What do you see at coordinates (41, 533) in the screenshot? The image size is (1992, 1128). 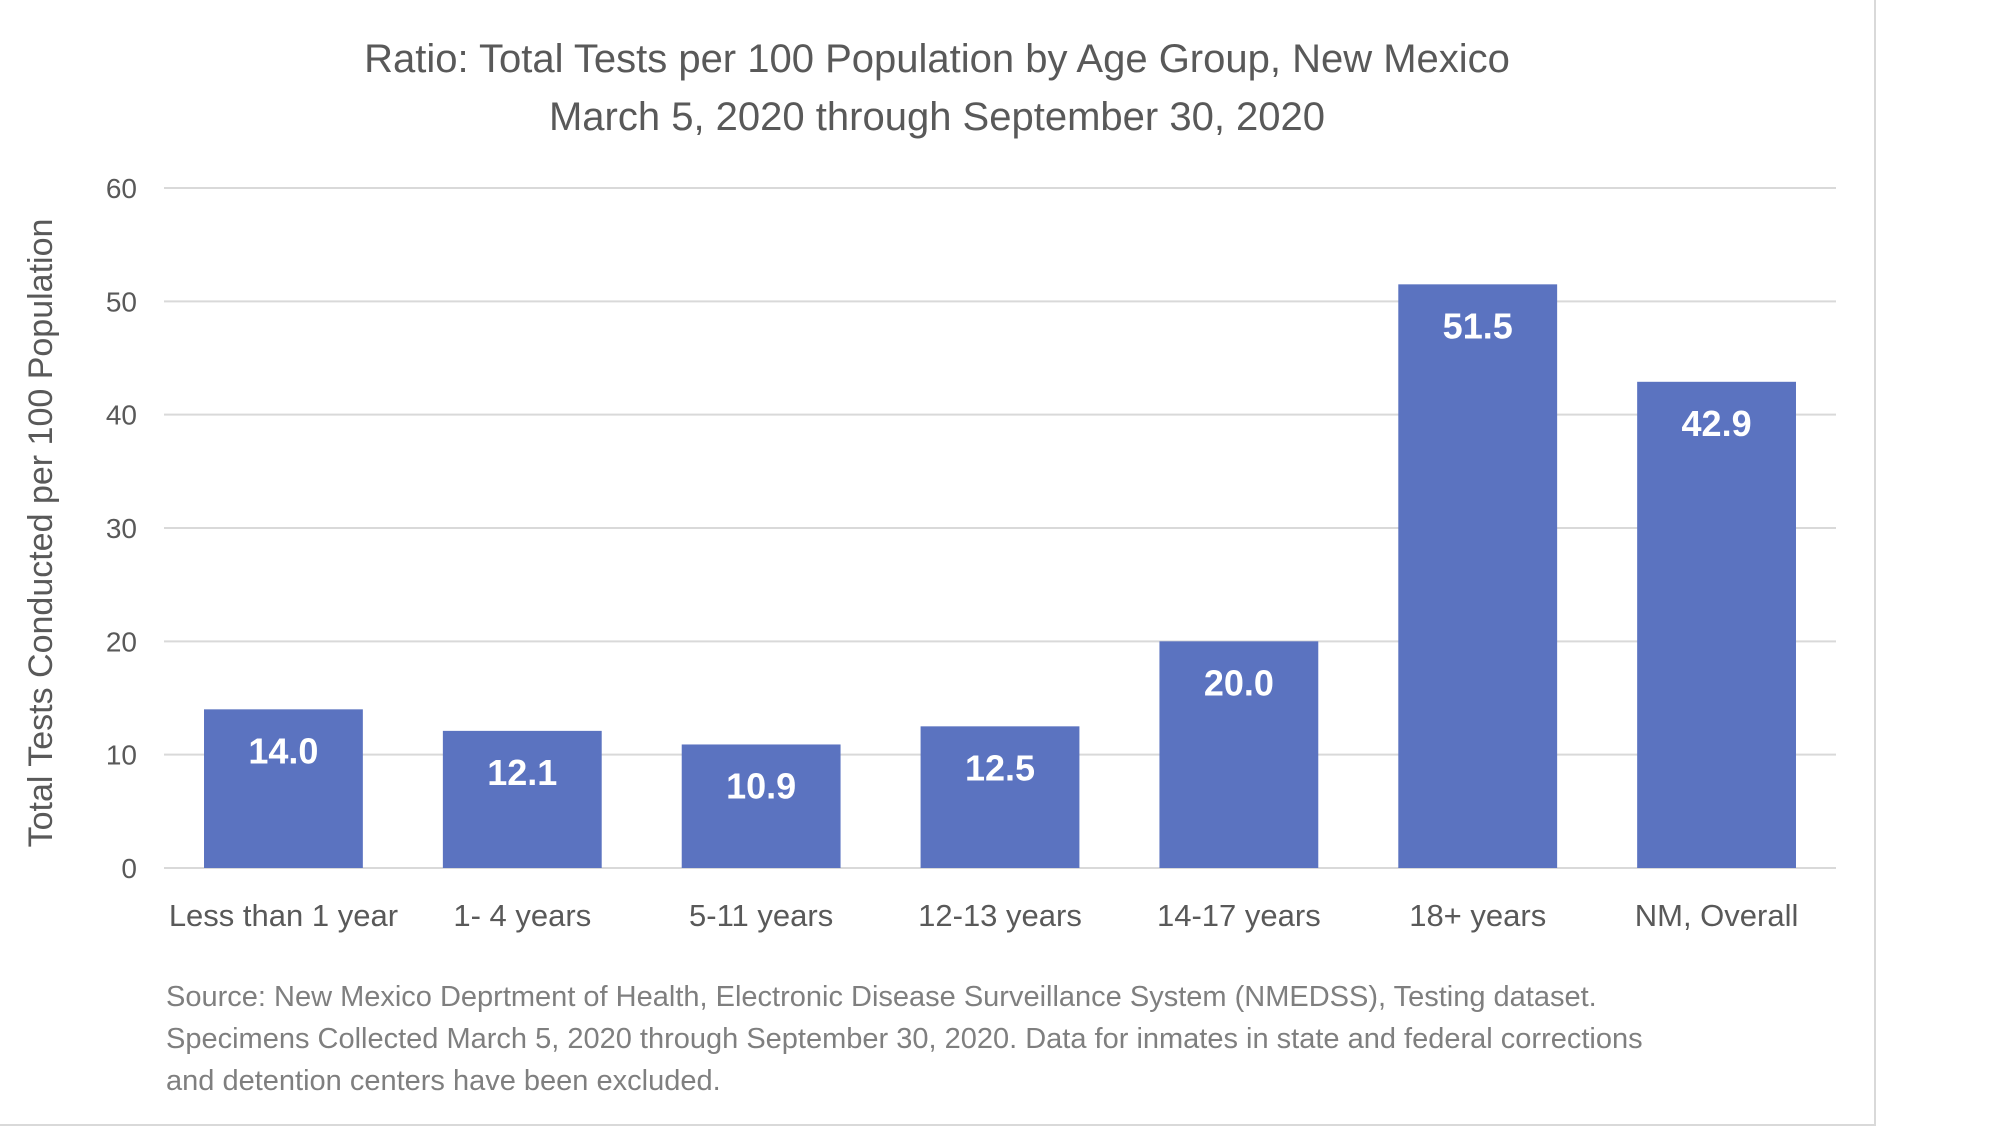 I see `y-axis-label: Total Tests Conducted per 100 Population` at bounding box center [41, 533].